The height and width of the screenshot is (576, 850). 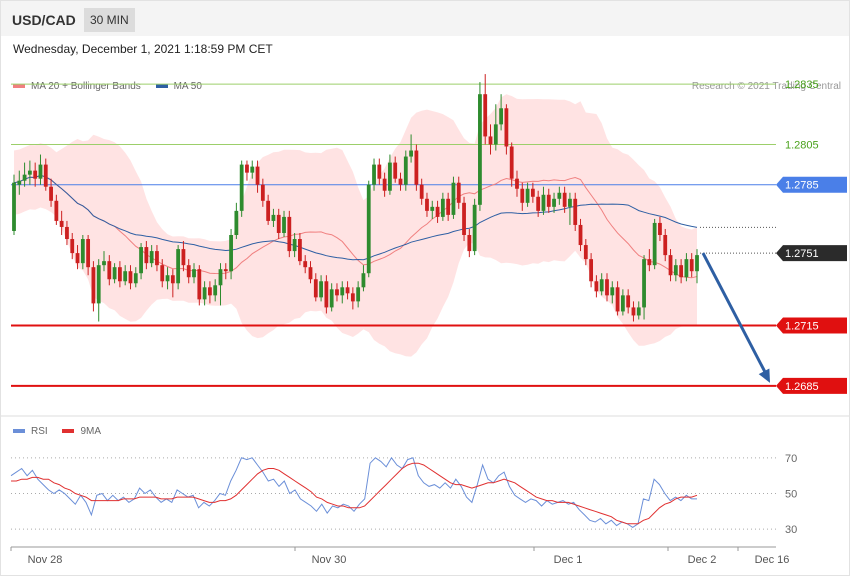 I want to click on rsi-label: RSI, so click(x=39, y=431).